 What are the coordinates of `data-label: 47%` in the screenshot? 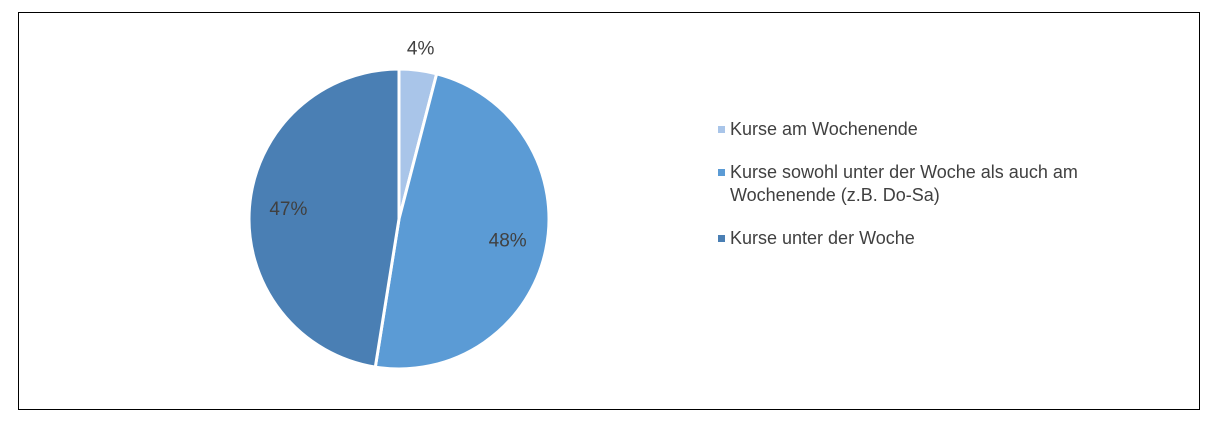 It's located at (288, 209).